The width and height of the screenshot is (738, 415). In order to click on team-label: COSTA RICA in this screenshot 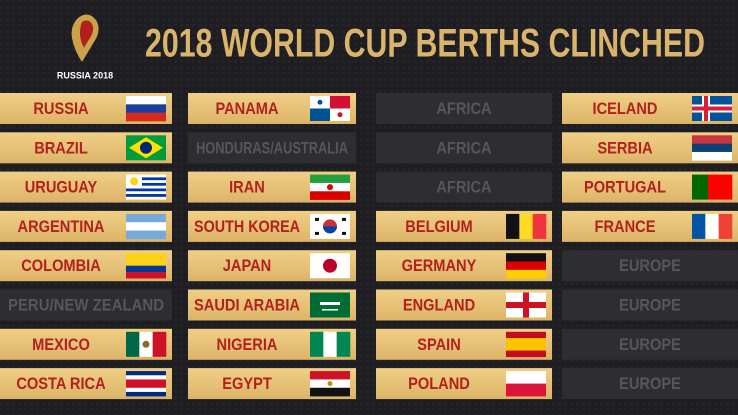, I will do `click(60, 383)`.